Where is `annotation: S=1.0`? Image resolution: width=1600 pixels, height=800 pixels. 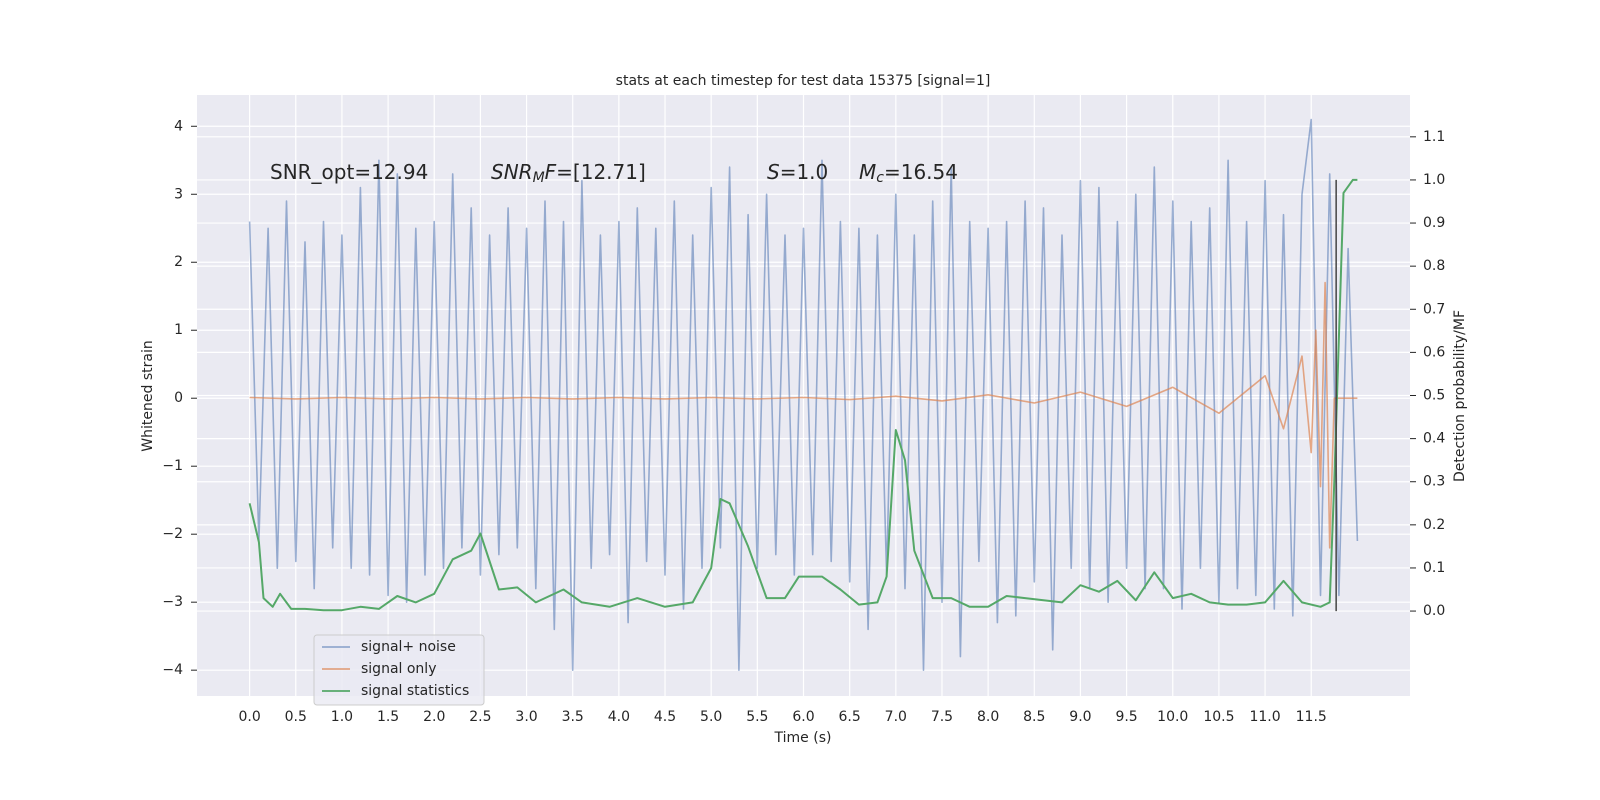 annotation: S=1.0 is located at coordinates (797, 172).